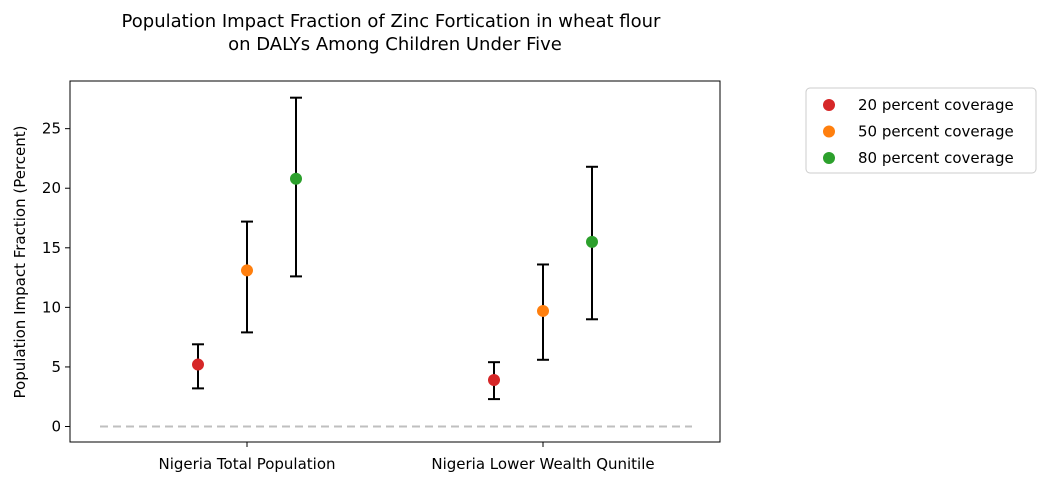 Image resolution: width=1049 pixels, height=489 pixels. I want to click on x-tick-label: Nigeria Lower Wealth Qunitile, so click(542, 464).